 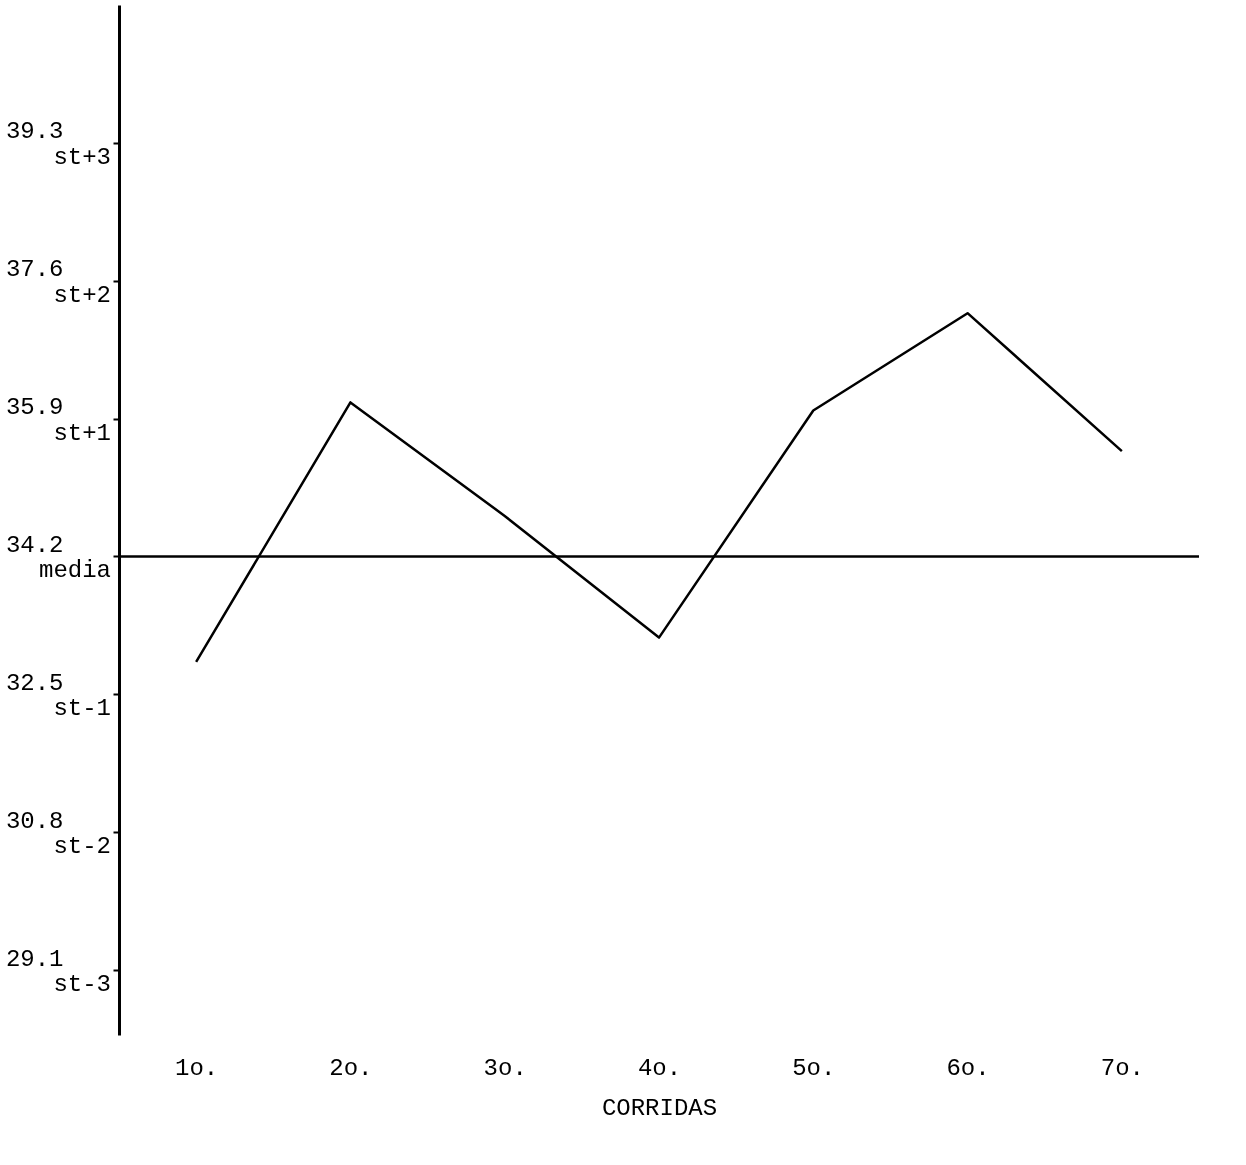 What do you see at coordinates (197, 1068) in the screenshot?
I see `x-tick-label: 1o.` at bounding box center [197, 1068].